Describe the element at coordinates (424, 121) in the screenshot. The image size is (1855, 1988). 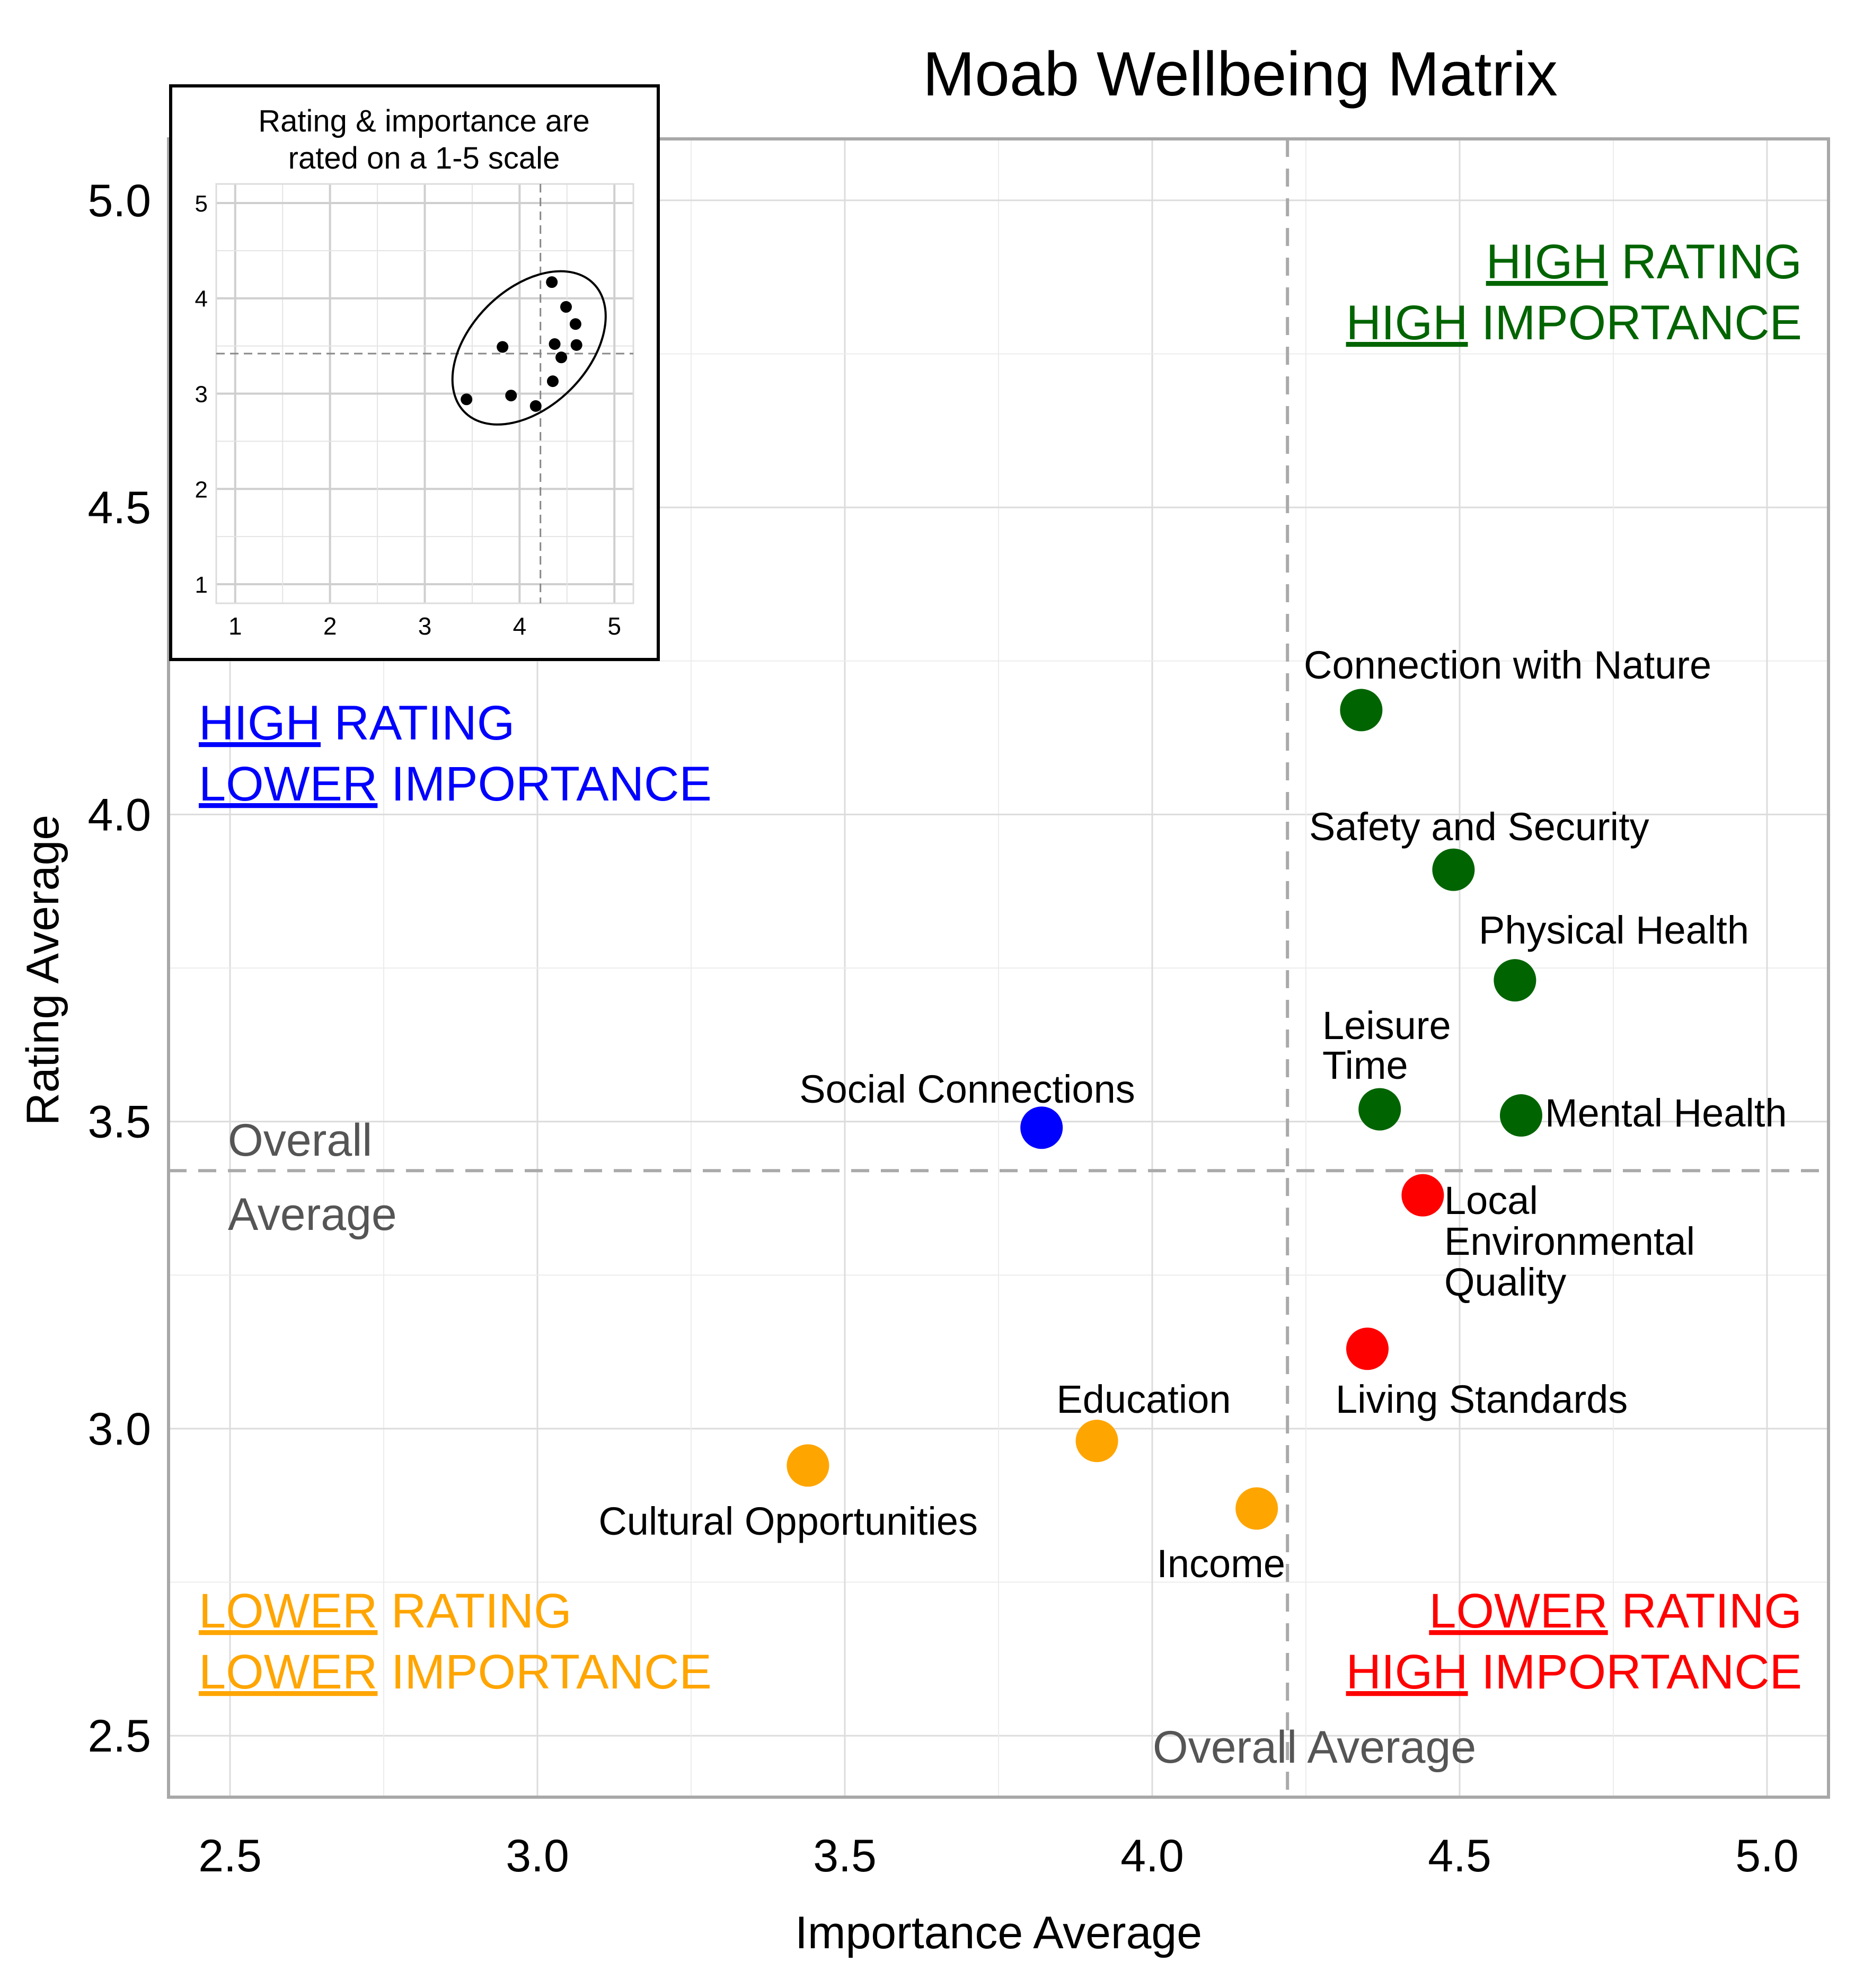
I see `inset-title: Rating & importance are` at that location.